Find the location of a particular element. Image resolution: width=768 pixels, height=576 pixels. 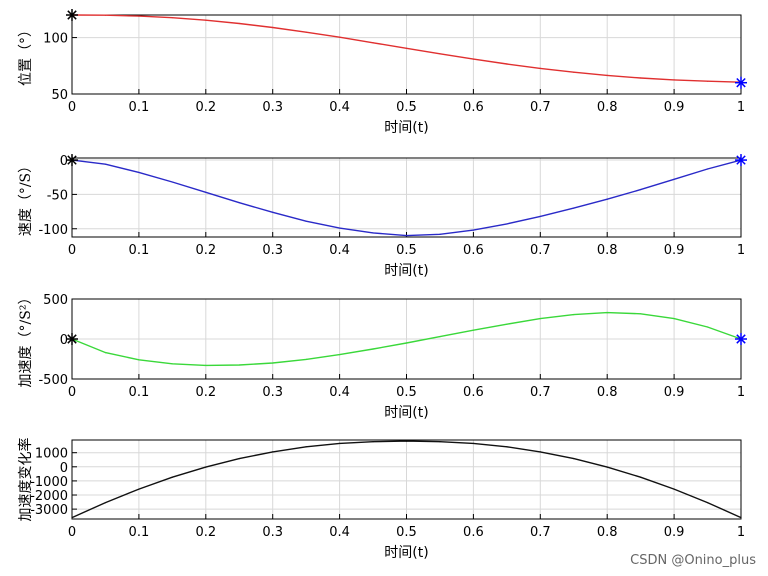

y-tick-label: -3000 is located at coordinates (49, 510).